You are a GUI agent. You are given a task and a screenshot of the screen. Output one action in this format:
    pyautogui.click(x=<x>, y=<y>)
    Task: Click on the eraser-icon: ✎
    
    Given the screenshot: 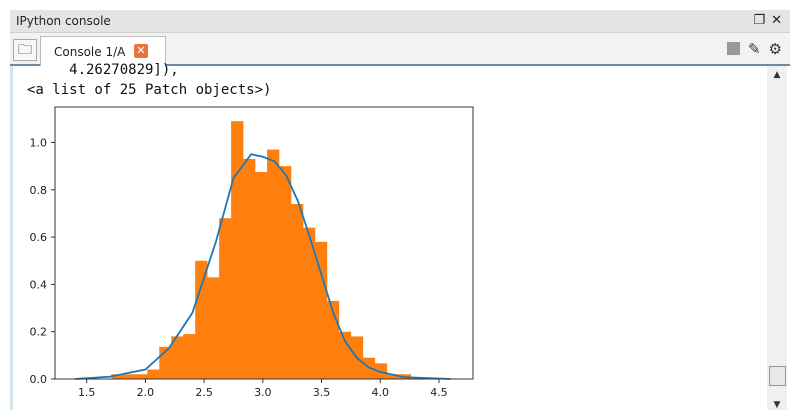 What is the action you would take?
    pyautogui.click(x=754, y=49)
    